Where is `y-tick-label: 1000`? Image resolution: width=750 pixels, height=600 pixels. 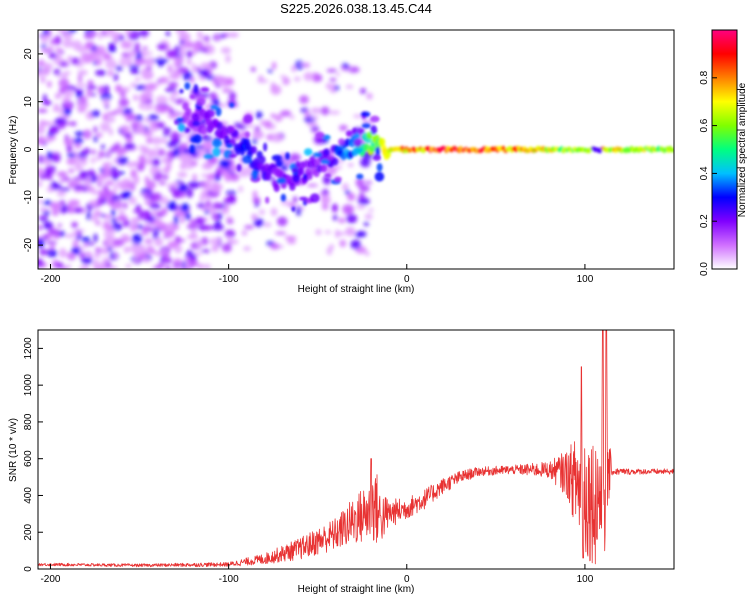 y-tick-label: 1000 is located at coordinates (28, 385).